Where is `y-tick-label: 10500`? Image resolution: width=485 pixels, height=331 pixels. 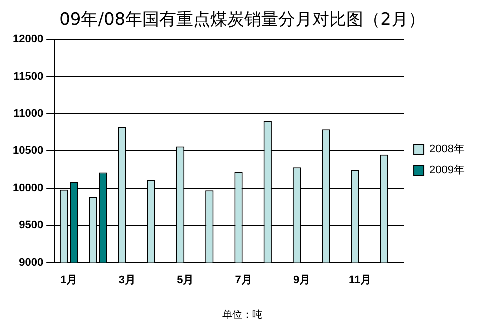
y-tick-label: 10500 is located at coordinates (28, 151).